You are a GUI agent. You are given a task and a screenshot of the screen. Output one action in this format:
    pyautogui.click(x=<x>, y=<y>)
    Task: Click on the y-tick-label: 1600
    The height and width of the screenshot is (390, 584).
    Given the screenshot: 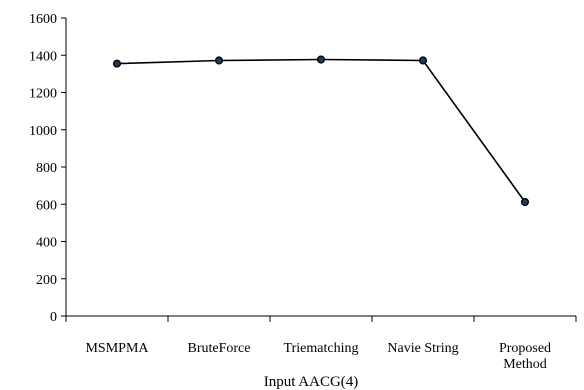 What is the action you would take?
    pyautogui.click(x=43, y=19)
    